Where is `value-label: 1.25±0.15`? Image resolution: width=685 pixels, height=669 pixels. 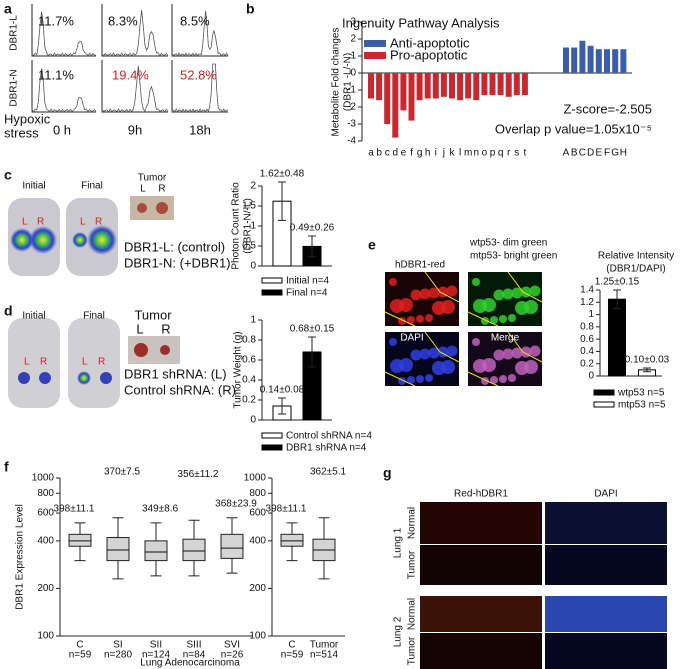 value-label: 1.25±0.15 is located at coordinates (617, 282).